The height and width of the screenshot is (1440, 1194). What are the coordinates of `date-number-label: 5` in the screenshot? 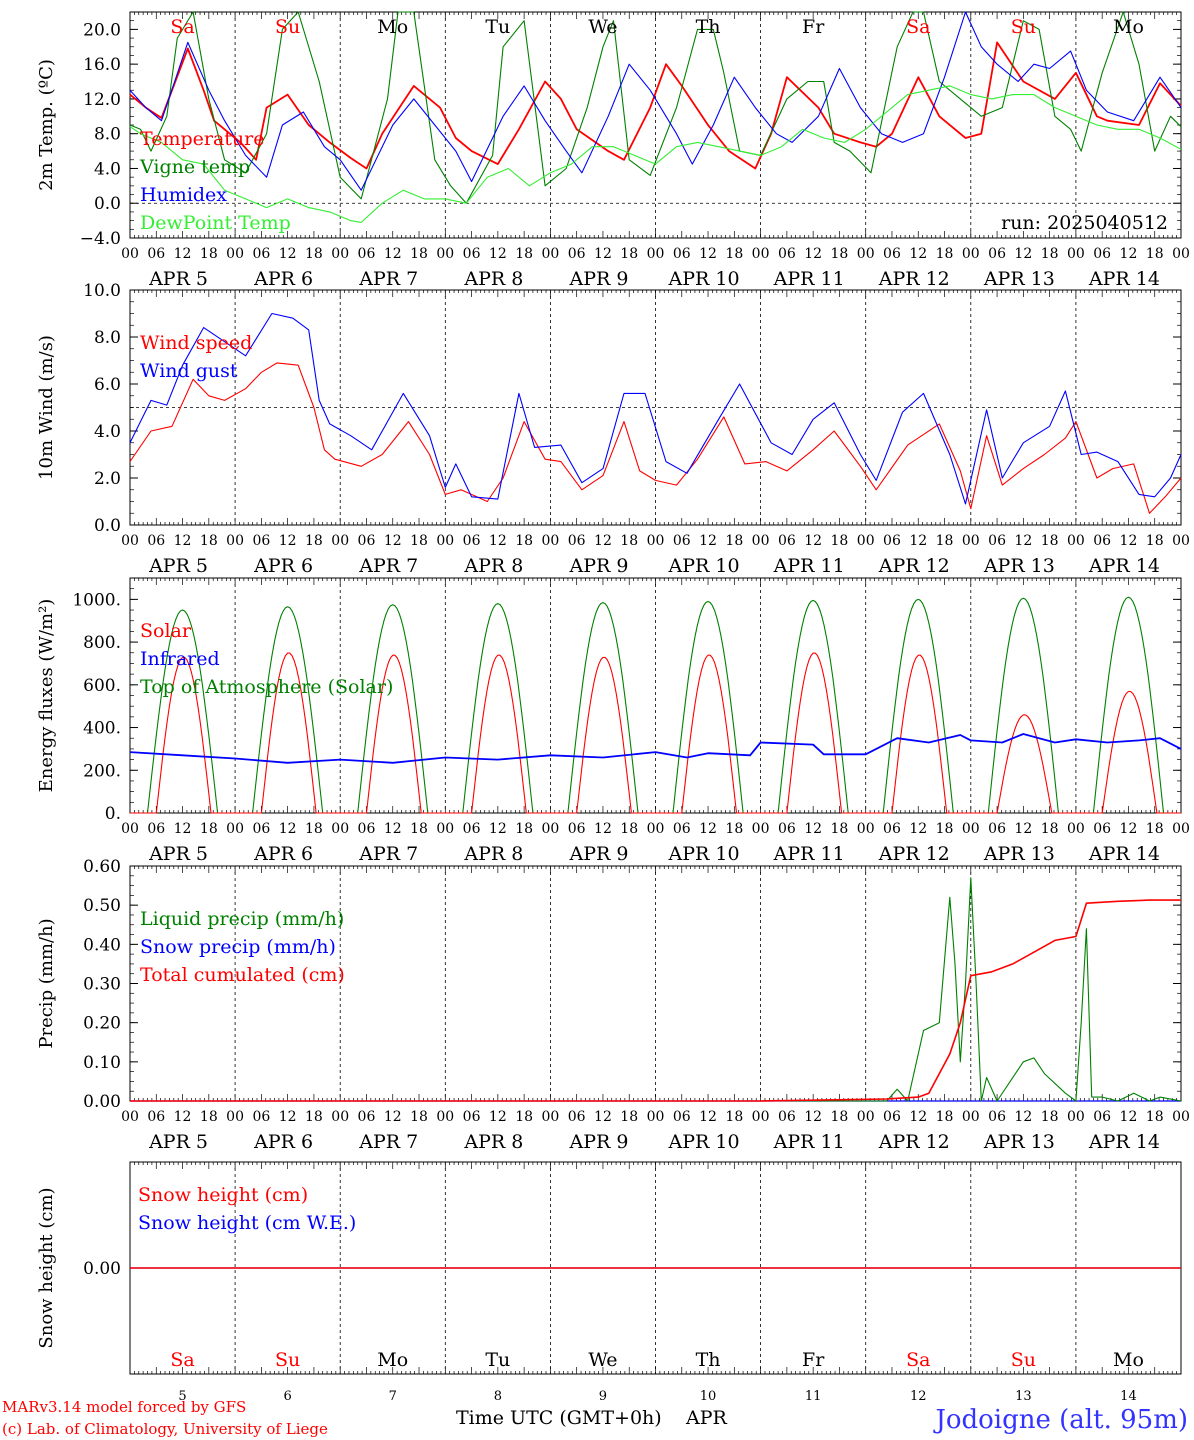 It's located at (182, 1396).